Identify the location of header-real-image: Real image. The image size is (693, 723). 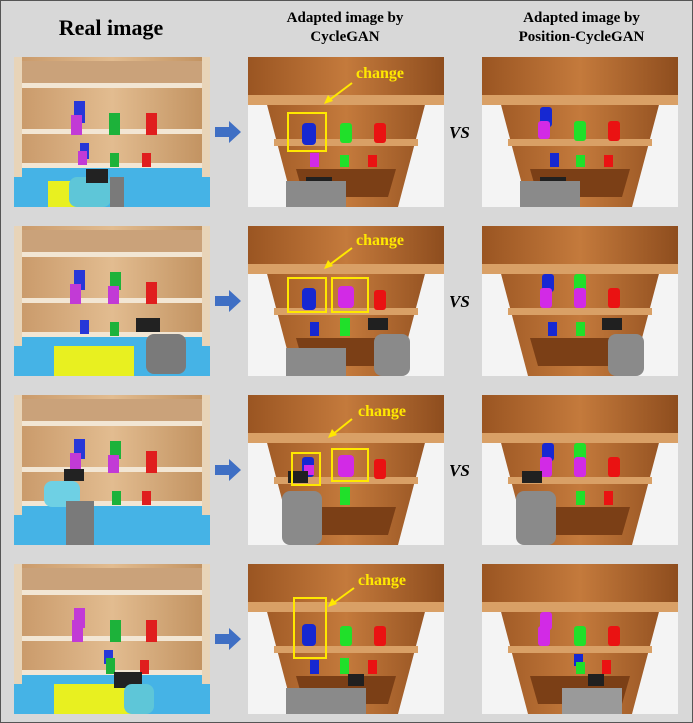
(111, 27).